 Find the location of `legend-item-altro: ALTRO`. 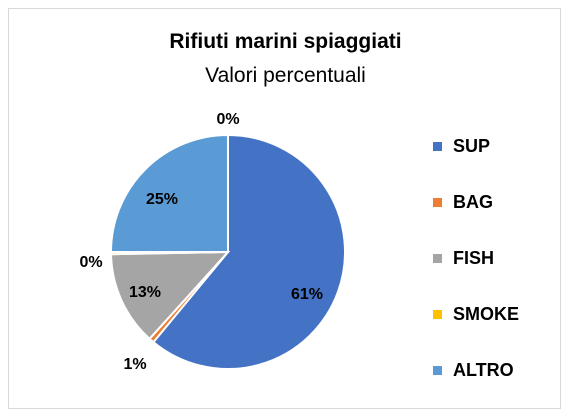

legend-item-altro: ALTRO is located at coordinates (476, 370).